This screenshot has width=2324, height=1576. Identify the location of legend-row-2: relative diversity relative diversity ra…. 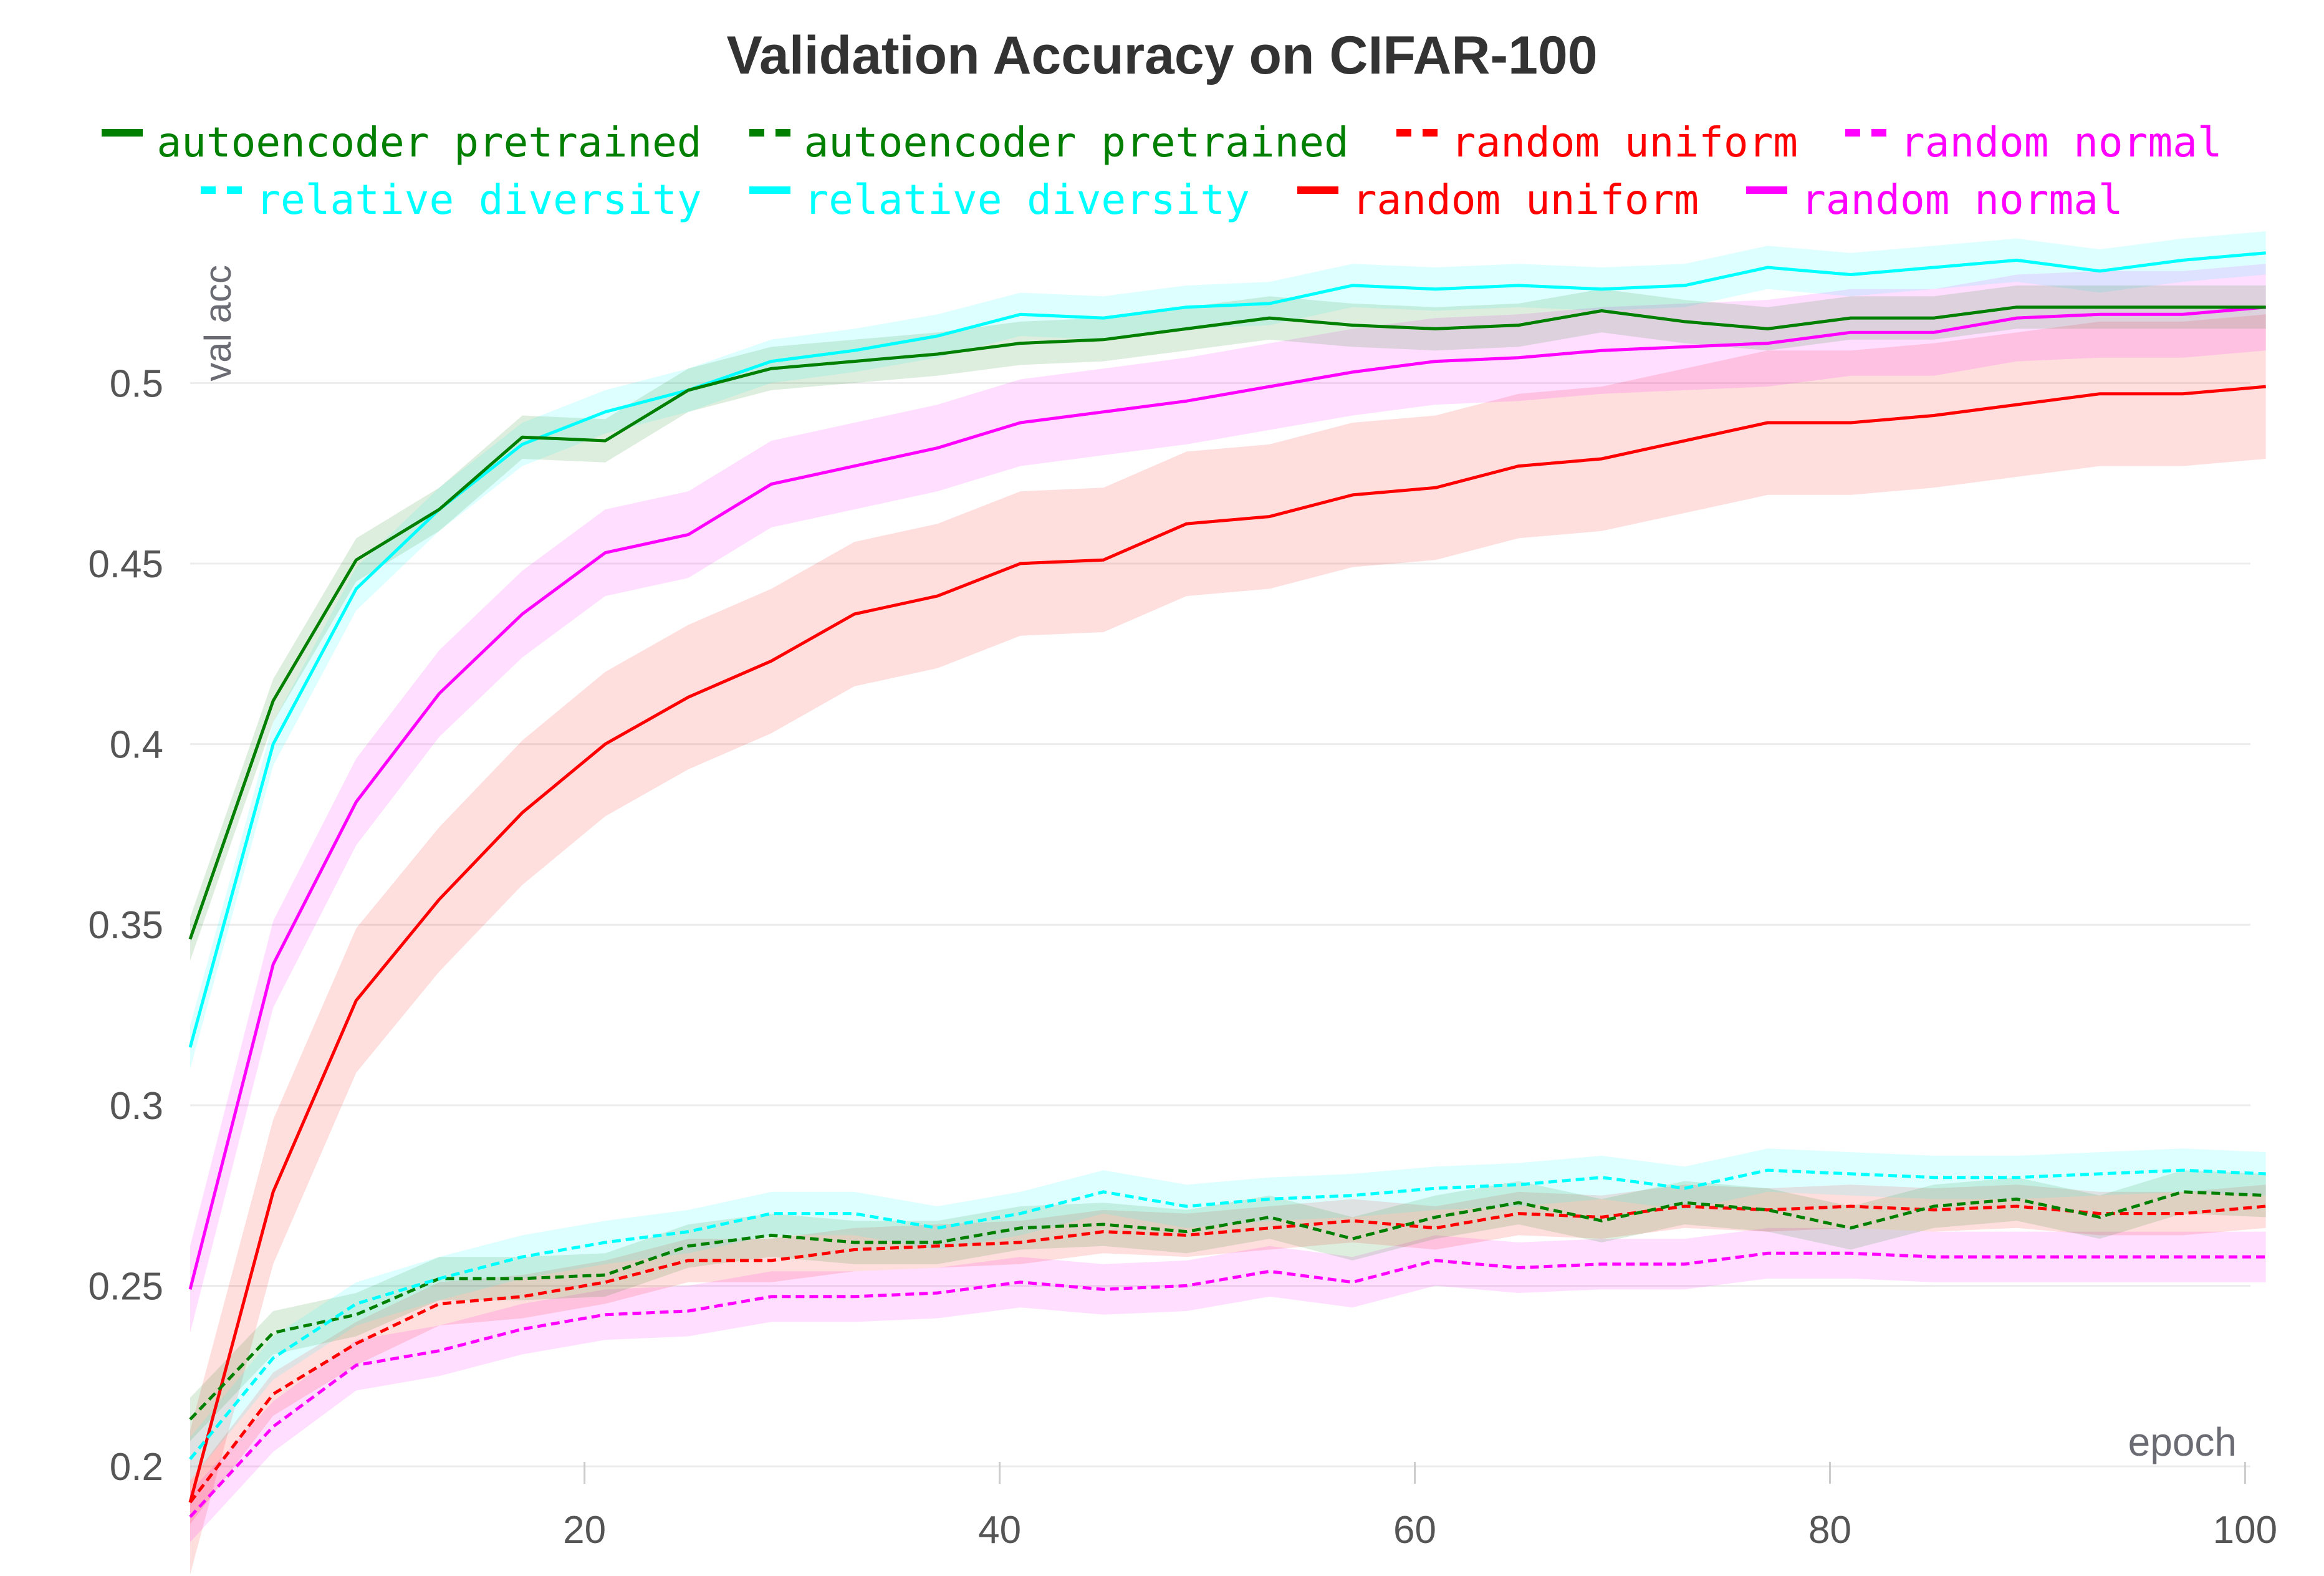
(1162, 200).